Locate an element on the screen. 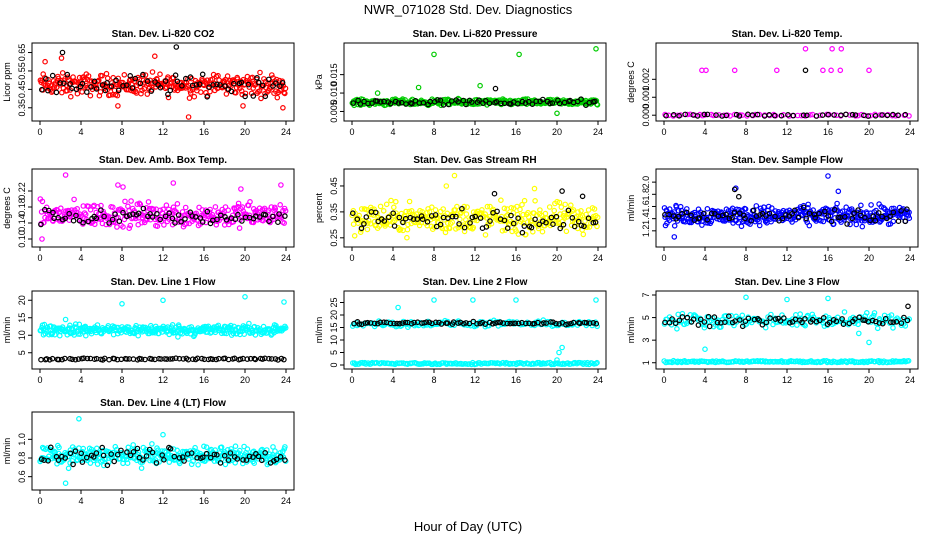  figure-xlabel: Hour of Day (UTC) is located at coordinates (468, 526).